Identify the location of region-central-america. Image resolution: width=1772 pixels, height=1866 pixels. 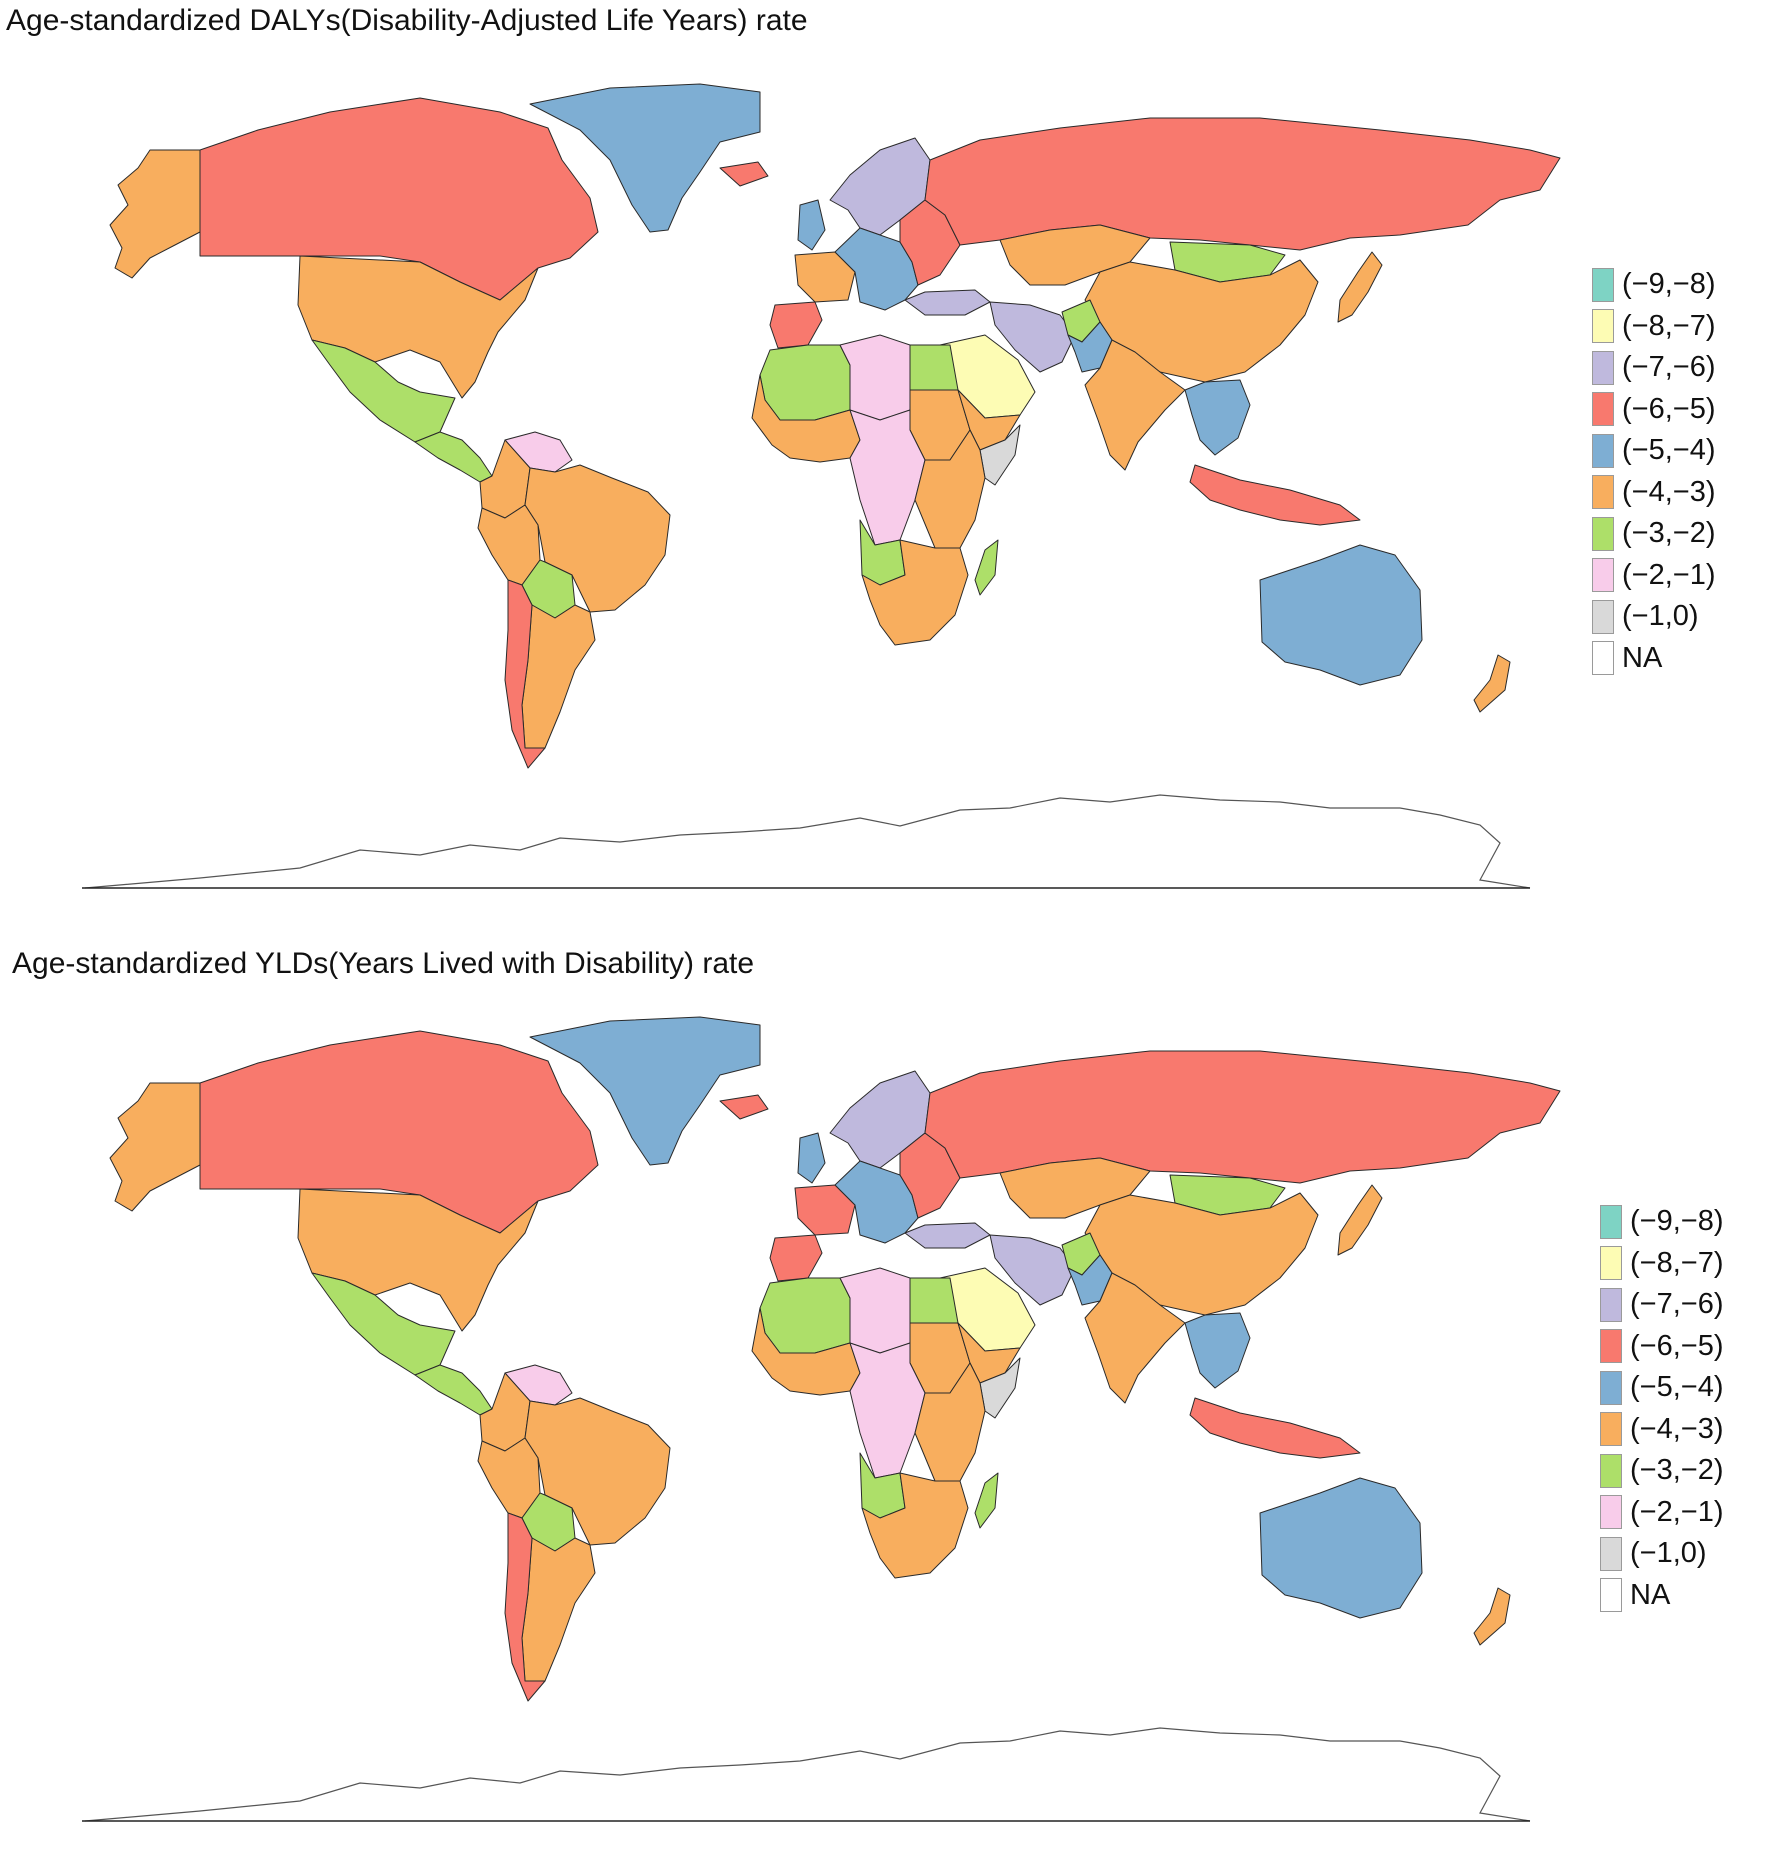
(453, 457).